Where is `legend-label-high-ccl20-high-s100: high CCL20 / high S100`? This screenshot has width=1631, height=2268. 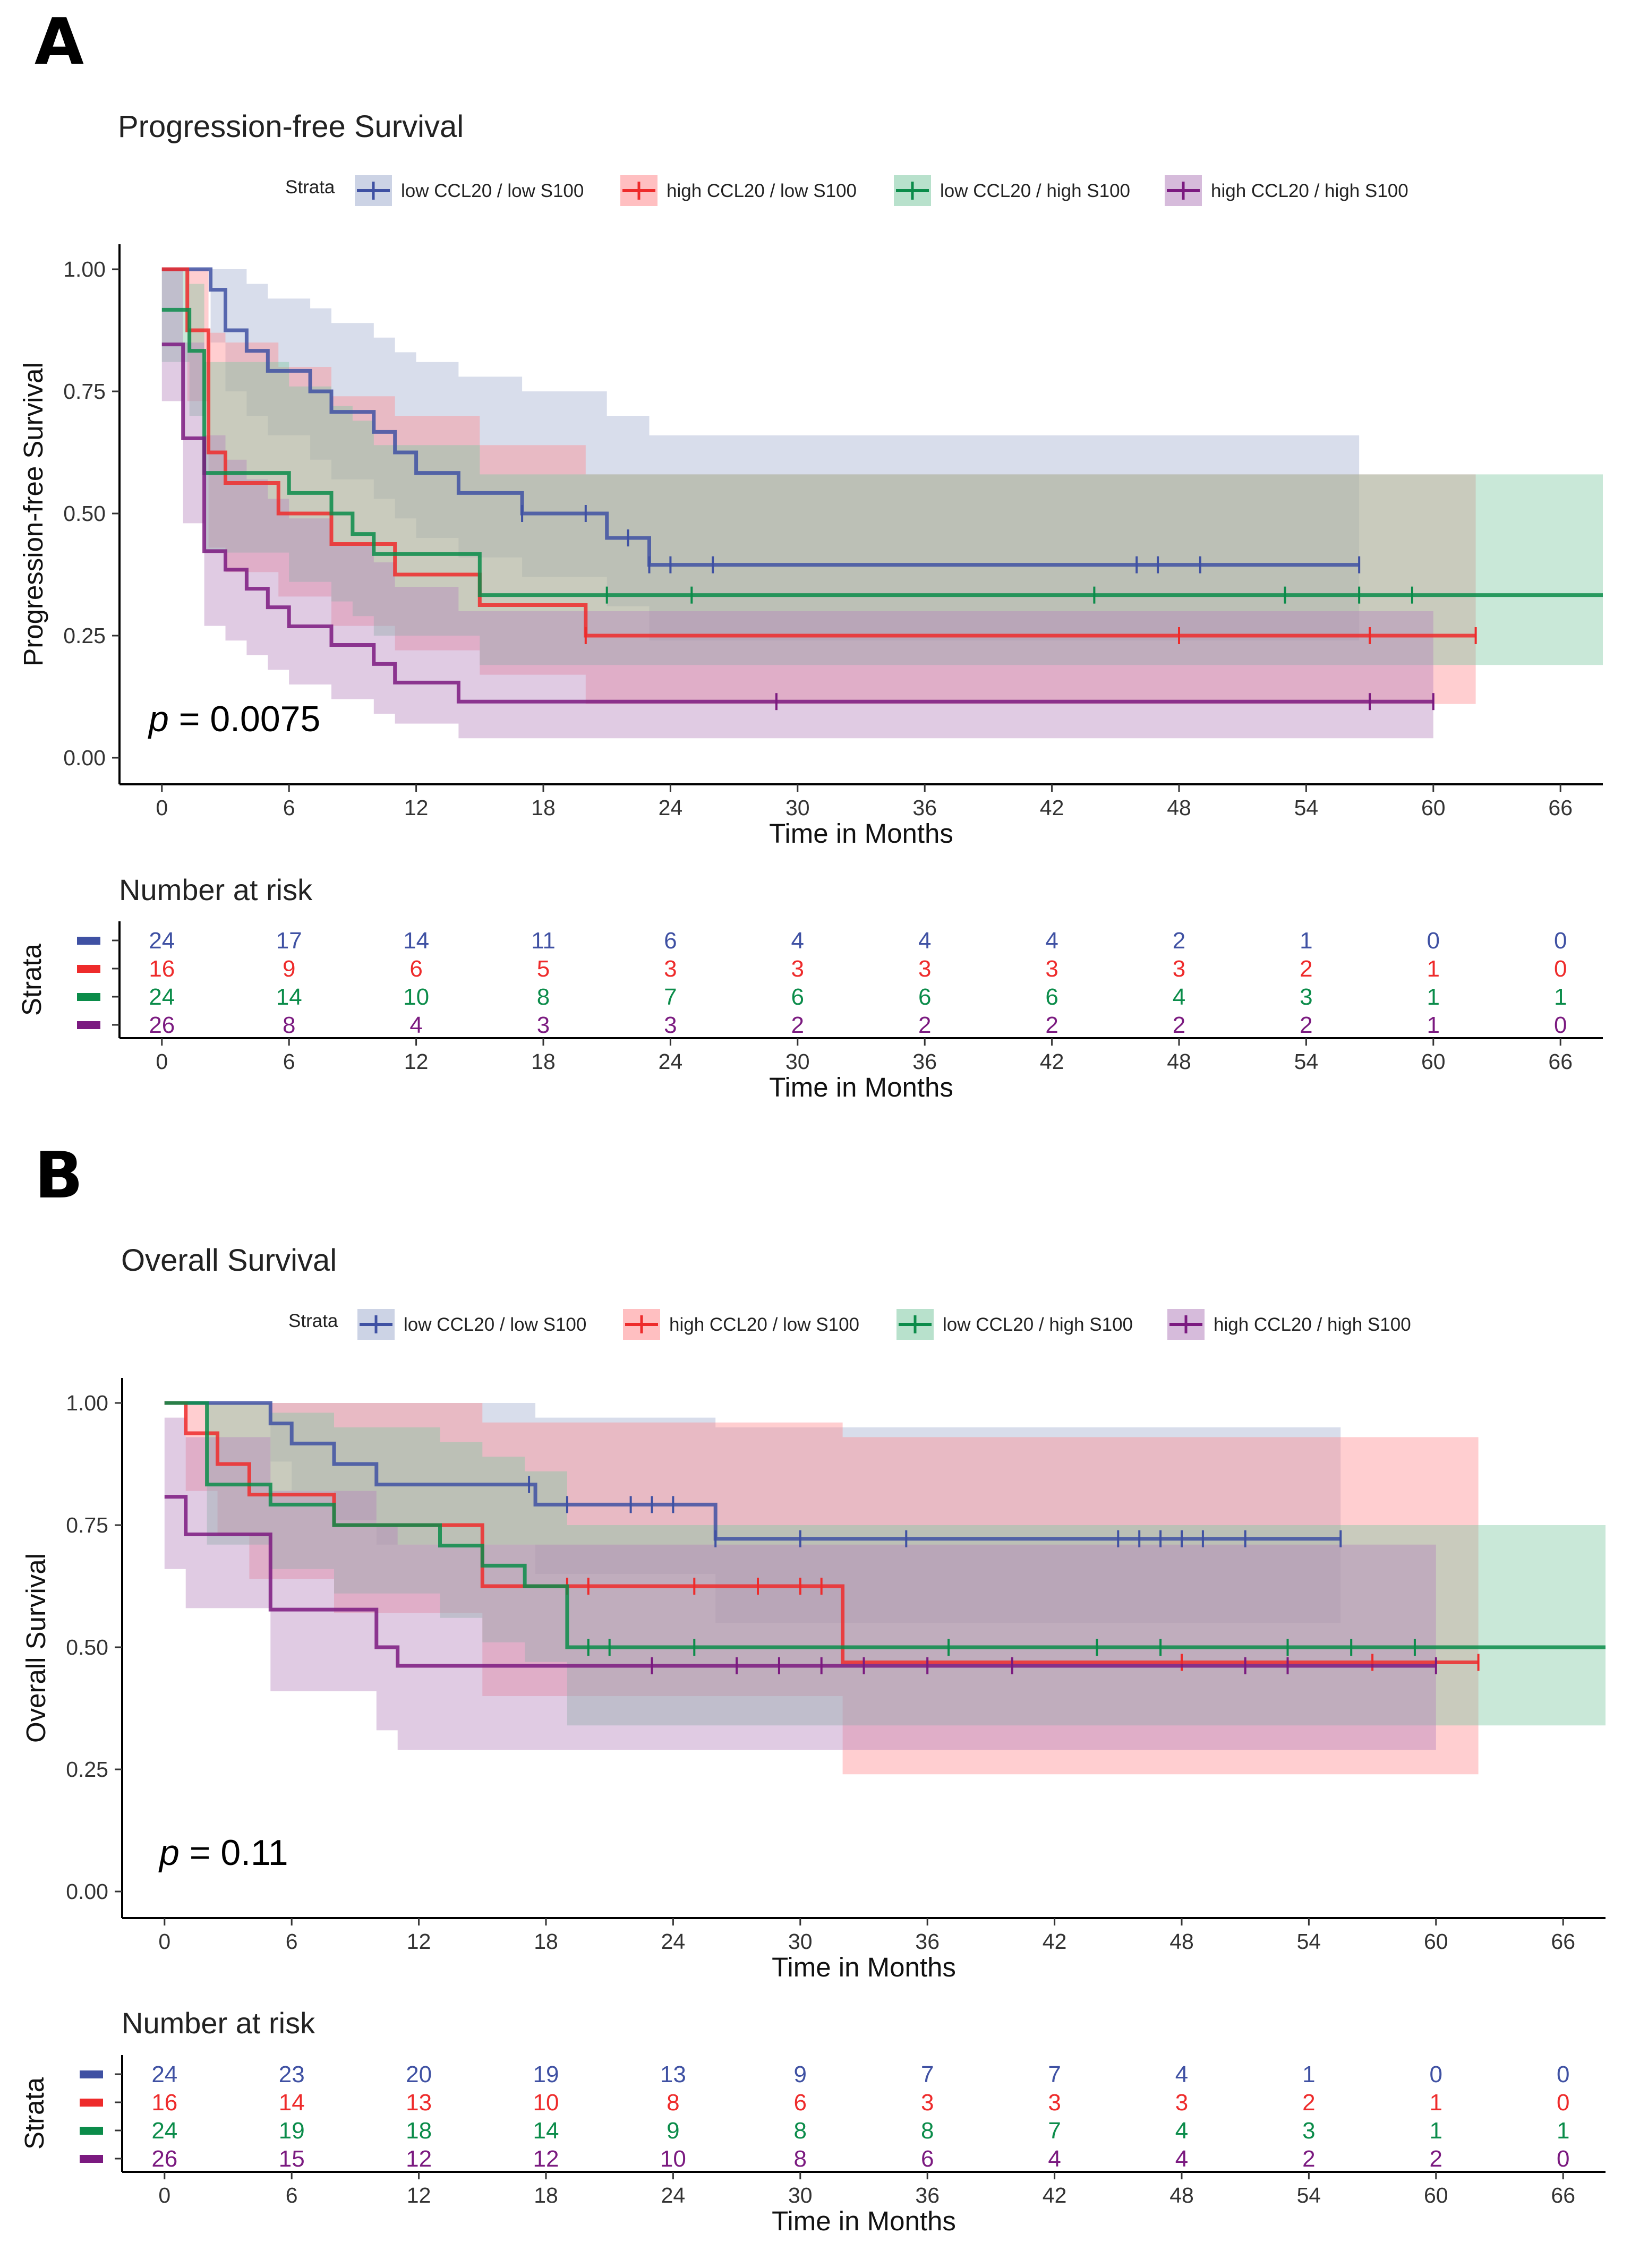 legend-label-high-ccl20-high-s100: high CCL20 / high S100 is located at coordinates (1312, 1324).